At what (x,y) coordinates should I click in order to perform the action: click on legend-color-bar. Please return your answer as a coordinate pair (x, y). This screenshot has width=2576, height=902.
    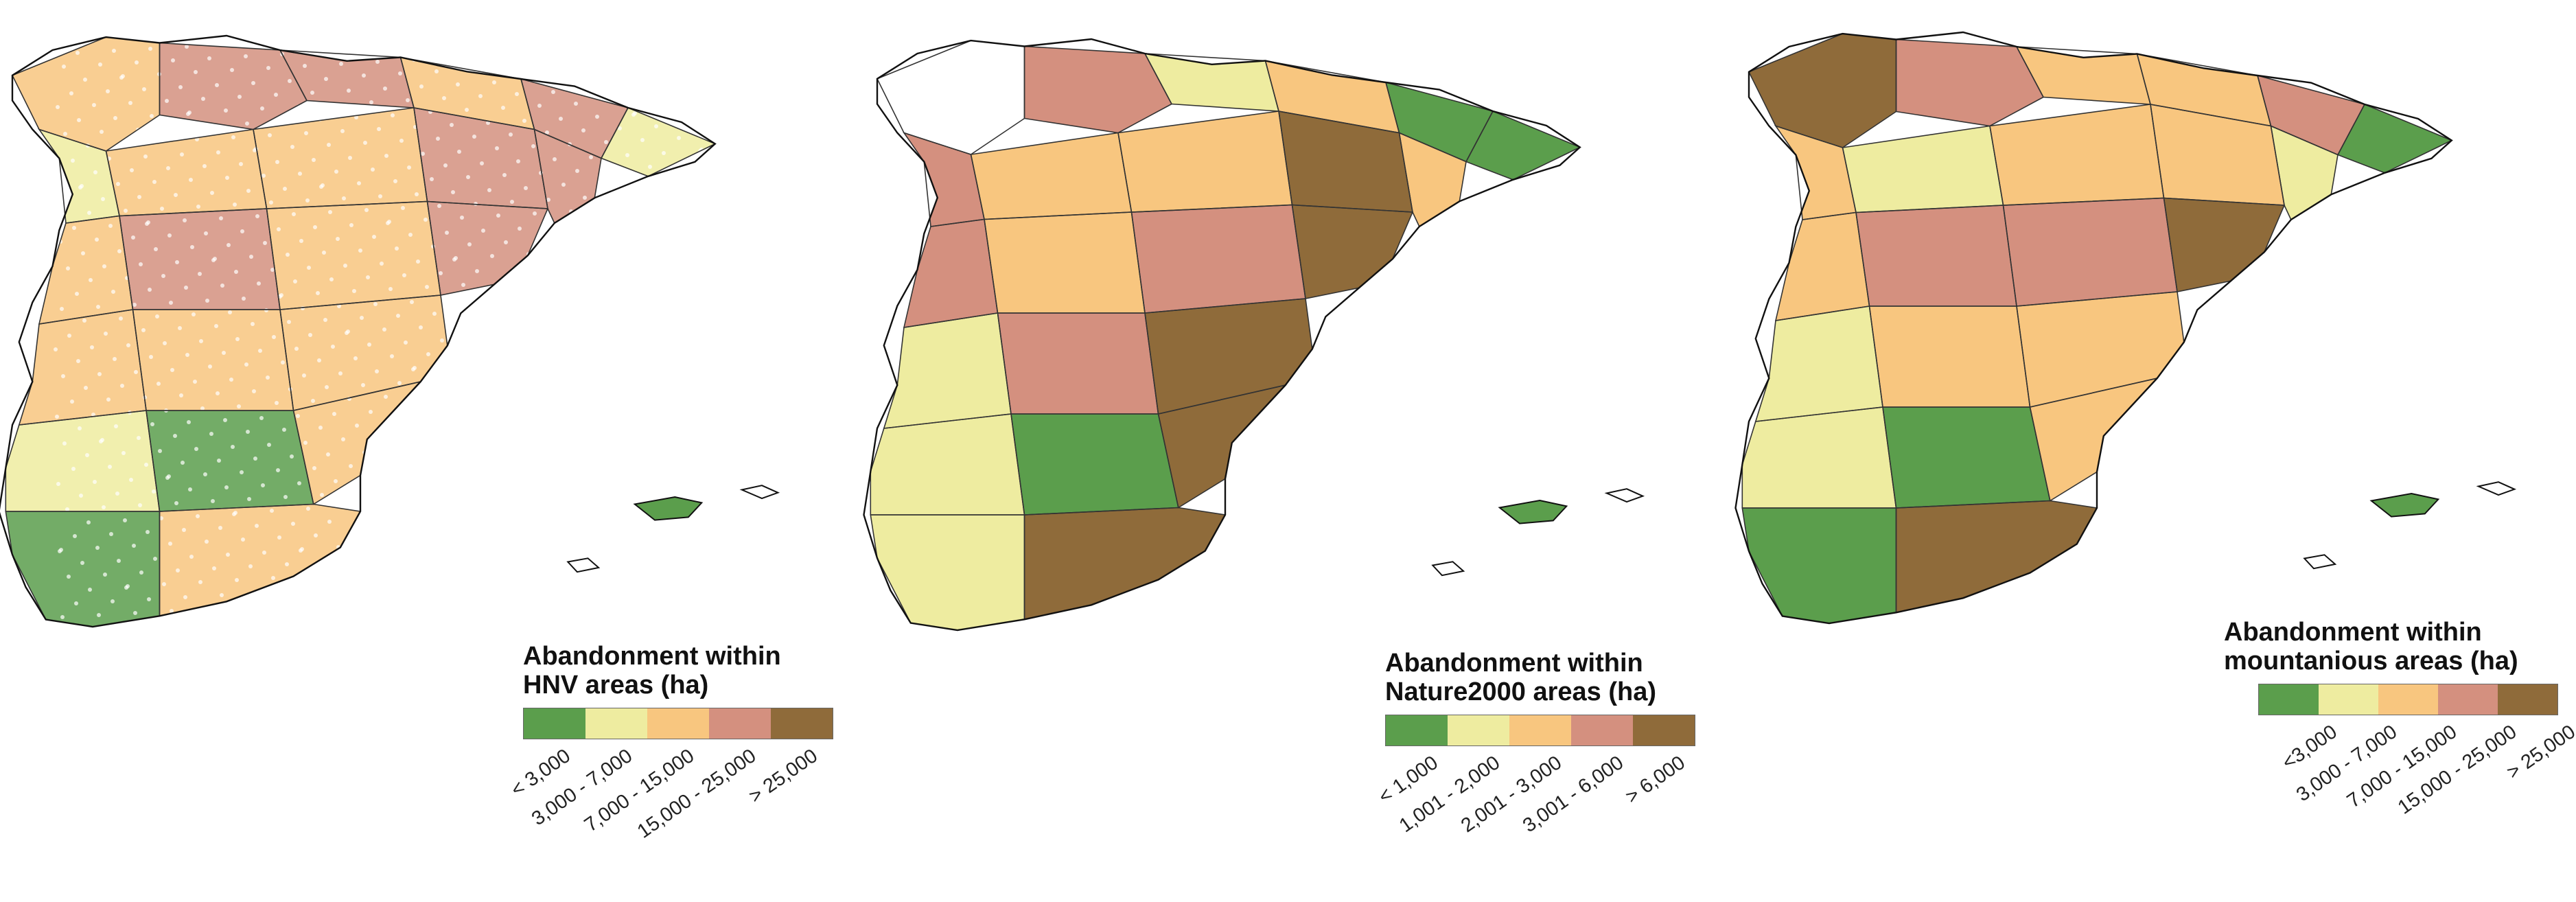
    Looking at the image, I should click on (678, 723).